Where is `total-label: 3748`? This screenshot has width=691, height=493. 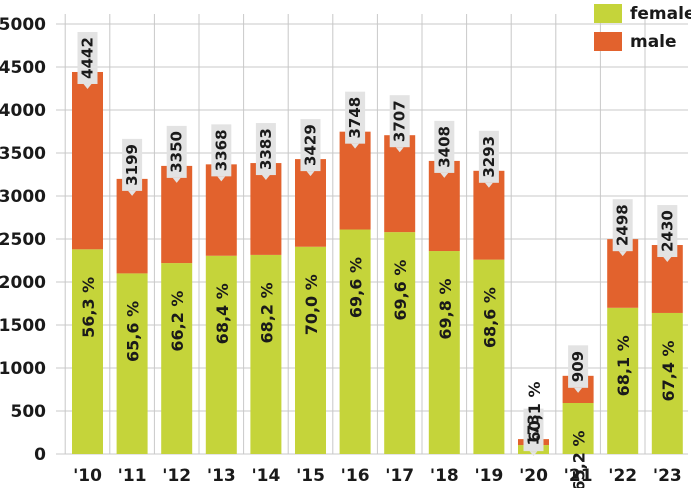
total-label: 3748 is located at coordinates (355, 118).